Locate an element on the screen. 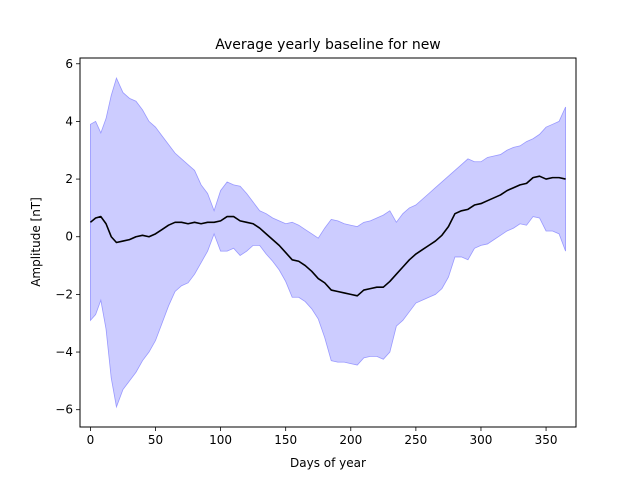 This screenshot has height=480, width=640. x-tick-label: 100 is located at coordinates (220, 440).